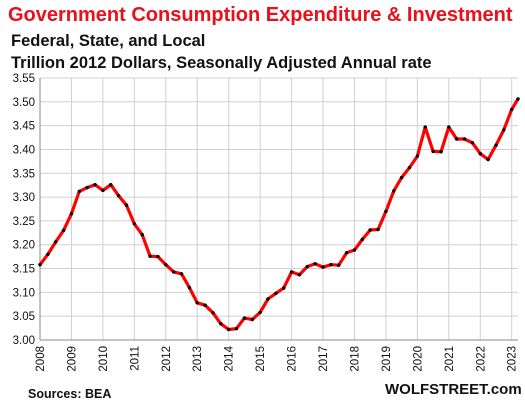  Describe the element at coordinates (293, 359) in the screenshot. I see `x-tick-label: 2016` at that location.